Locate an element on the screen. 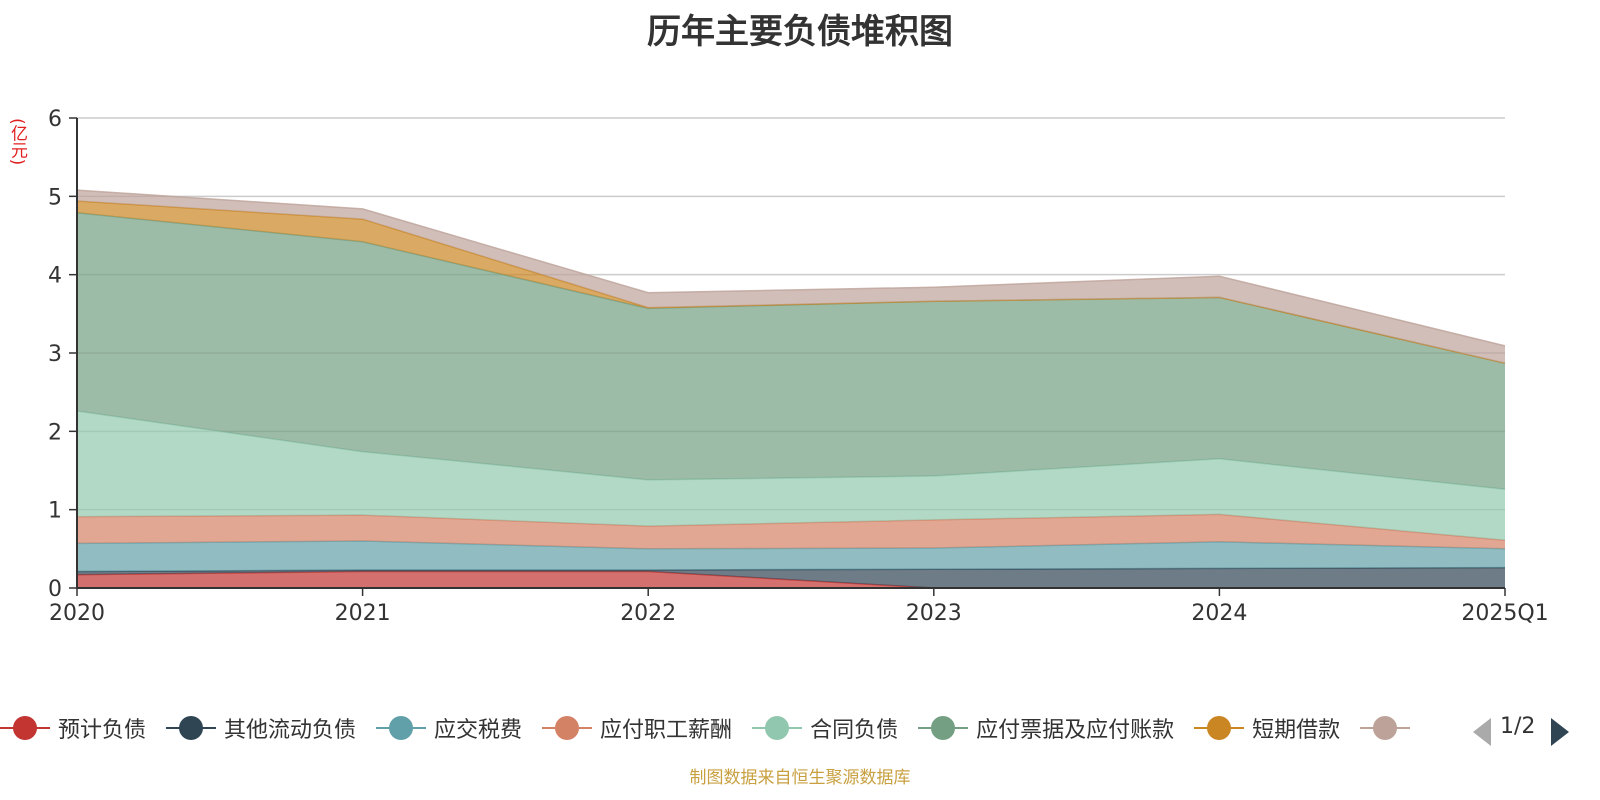 The height and width of the screenshot is (800, 1600). legend-label: 预计负债 is located at coordinates (102, 730).